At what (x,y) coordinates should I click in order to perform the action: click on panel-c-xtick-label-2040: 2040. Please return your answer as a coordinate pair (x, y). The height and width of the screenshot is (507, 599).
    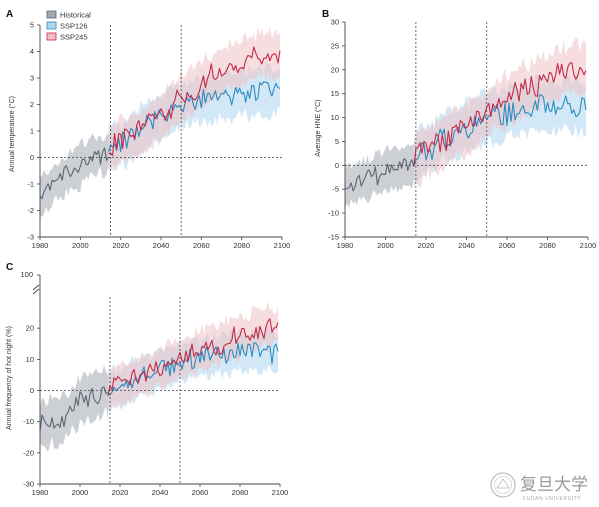
    Looking at the image, I should click on (160, 492).